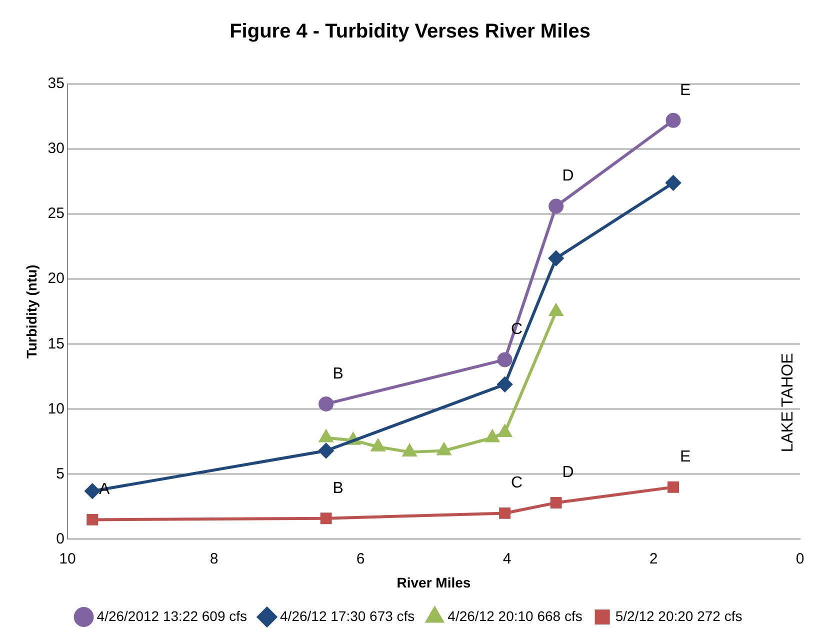 Image resolution: width=820 pixels, height=639 pixels. What do you see at coordinates (56, 83) in the screenshot?
I see `y-tick-label: 35` at bounding box center [56, 83].